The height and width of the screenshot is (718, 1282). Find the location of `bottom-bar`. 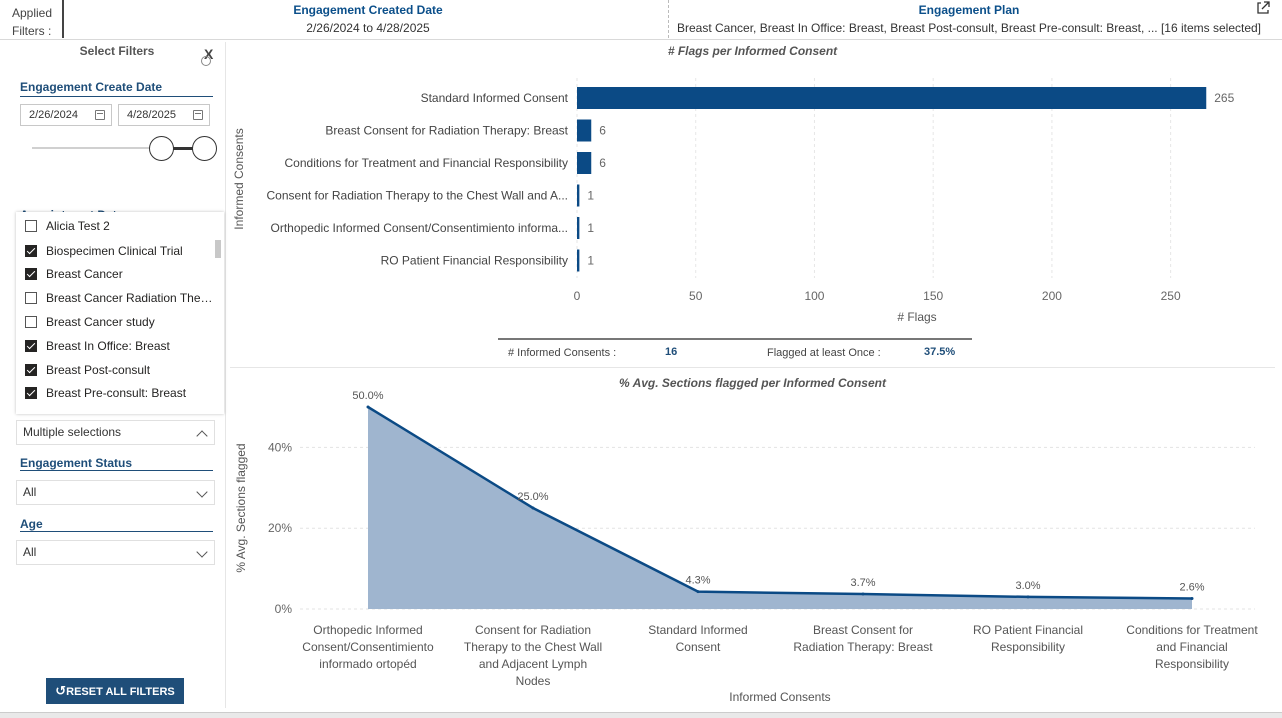

bottom-bar is located at coordinates (641, 715).